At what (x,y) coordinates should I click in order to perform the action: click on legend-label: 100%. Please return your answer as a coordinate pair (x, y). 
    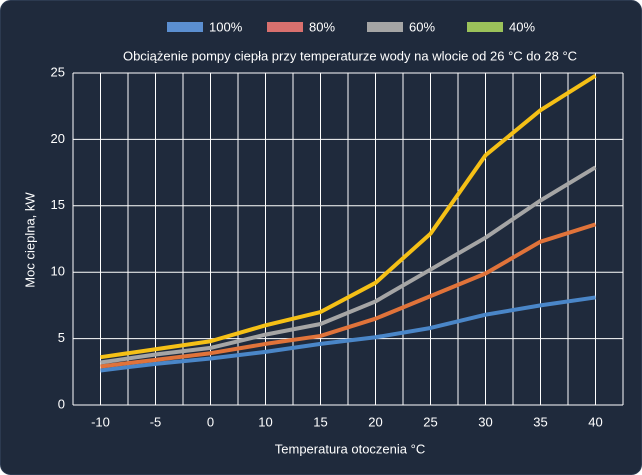
    Looking at the image, I should click on (226, 26).